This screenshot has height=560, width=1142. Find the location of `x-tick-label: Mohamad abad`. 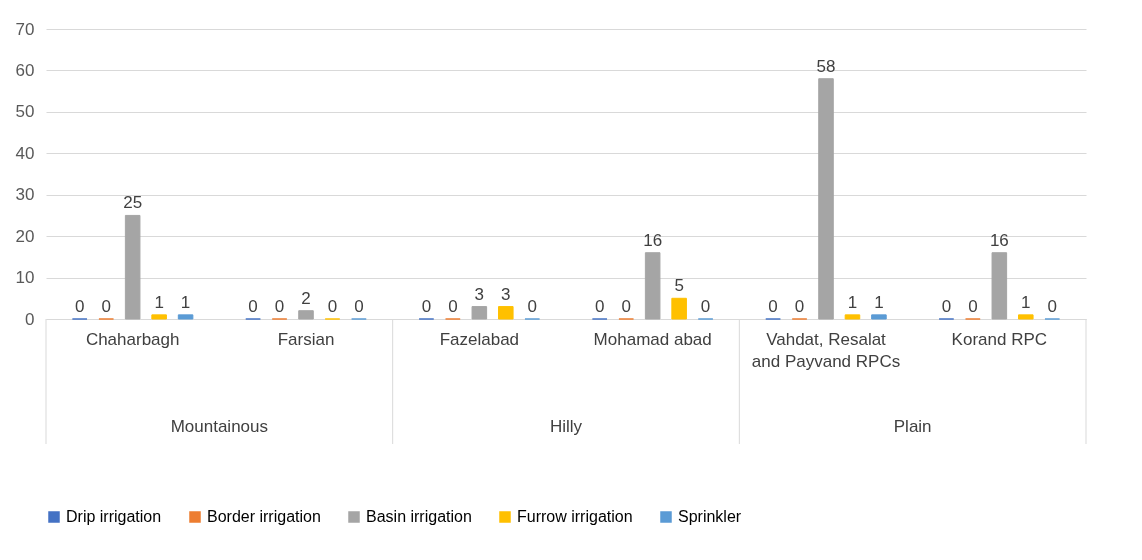

x-tick-label: Mohamad abad is located at coordinates (652, 339).